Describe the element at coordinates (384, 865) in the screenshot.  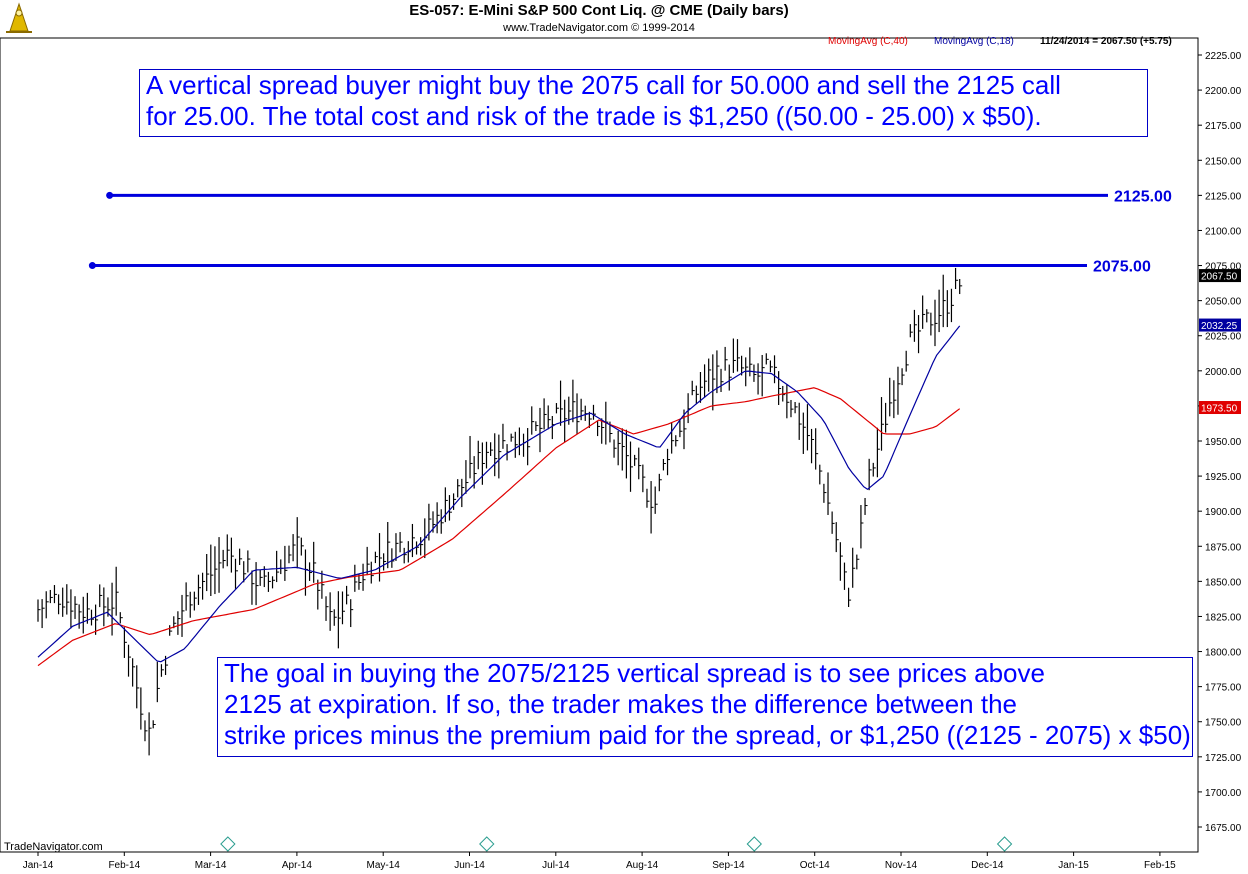
I see `x-tick-label-4: May-14` at that location.